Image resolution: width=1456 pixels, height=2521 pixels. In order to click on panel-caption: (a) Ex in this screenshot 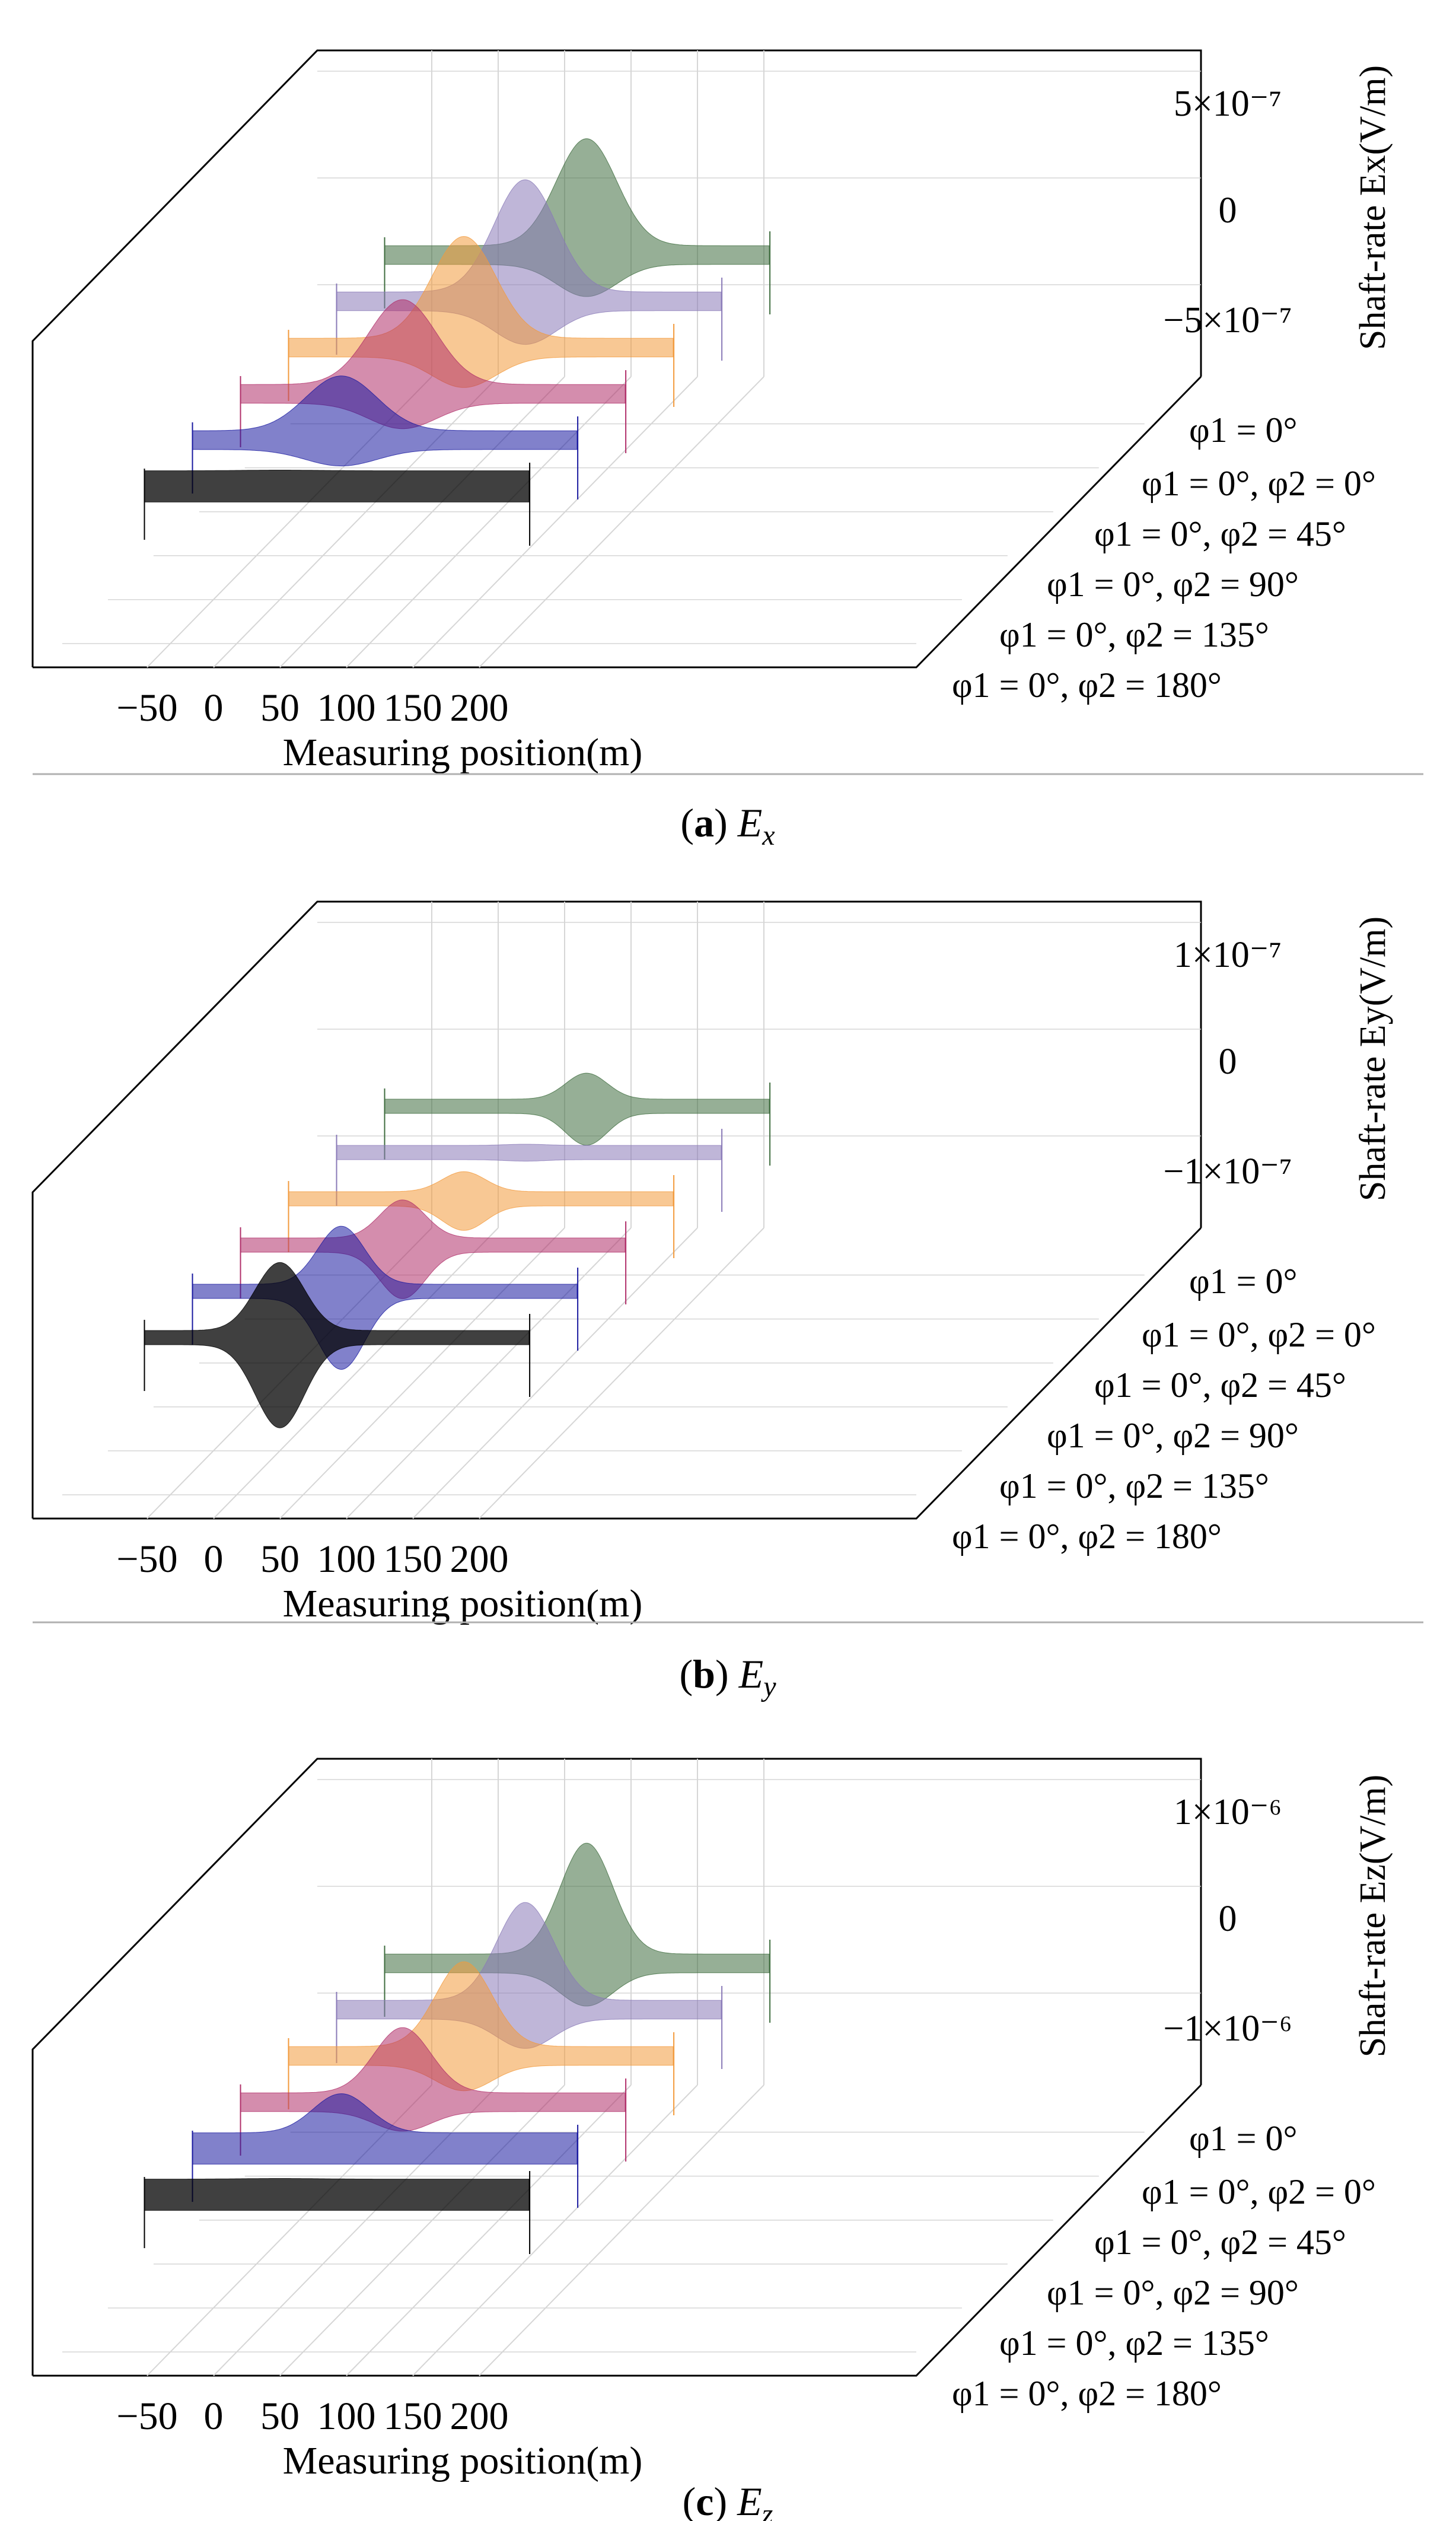, I will do `click(727, 826)`.